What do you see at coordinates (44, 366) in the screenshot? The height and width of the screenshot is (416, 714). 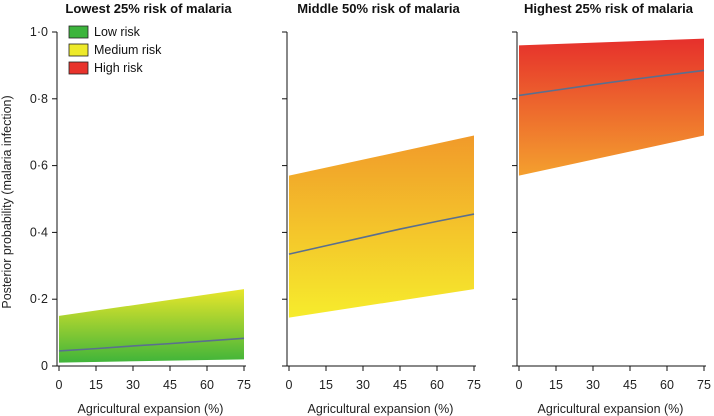 I see `y-tick-label: 0` at bounding box center [44, 366].